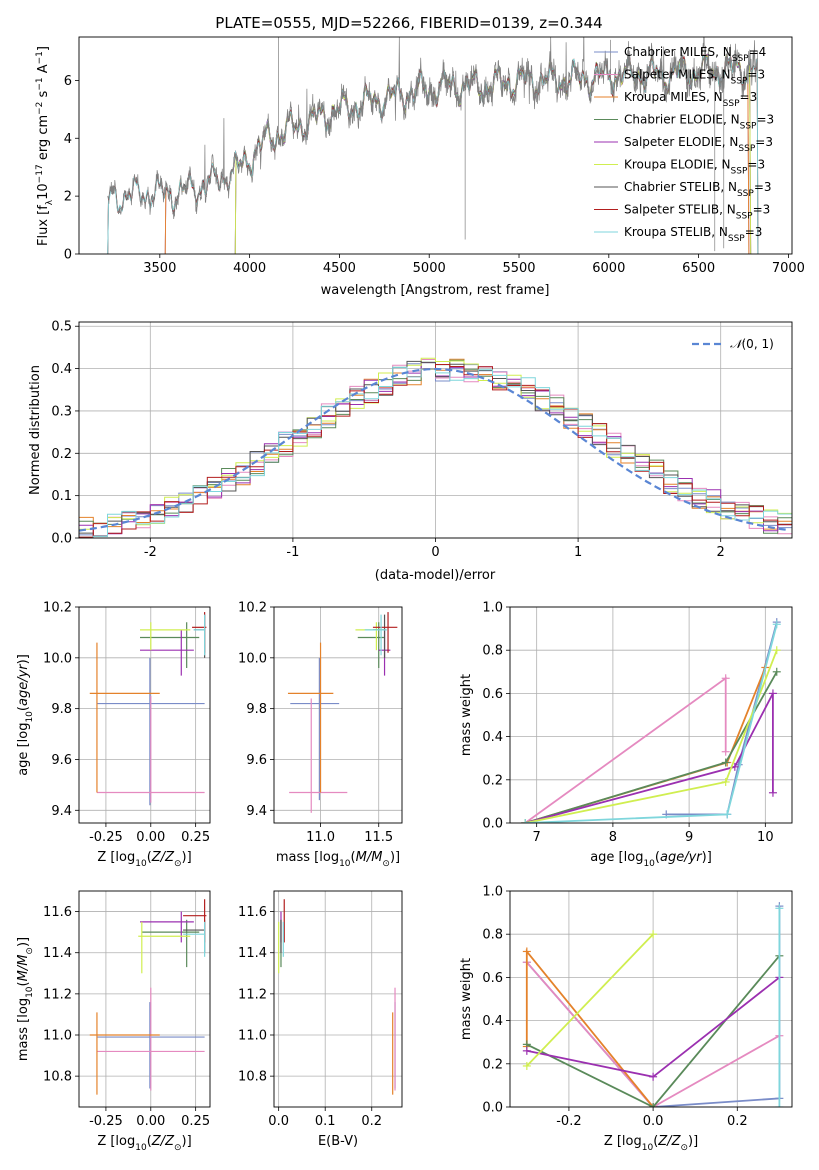 The image size is (819, 1170). I want to click on y-tick-label: 0.8, so click(492, 935).